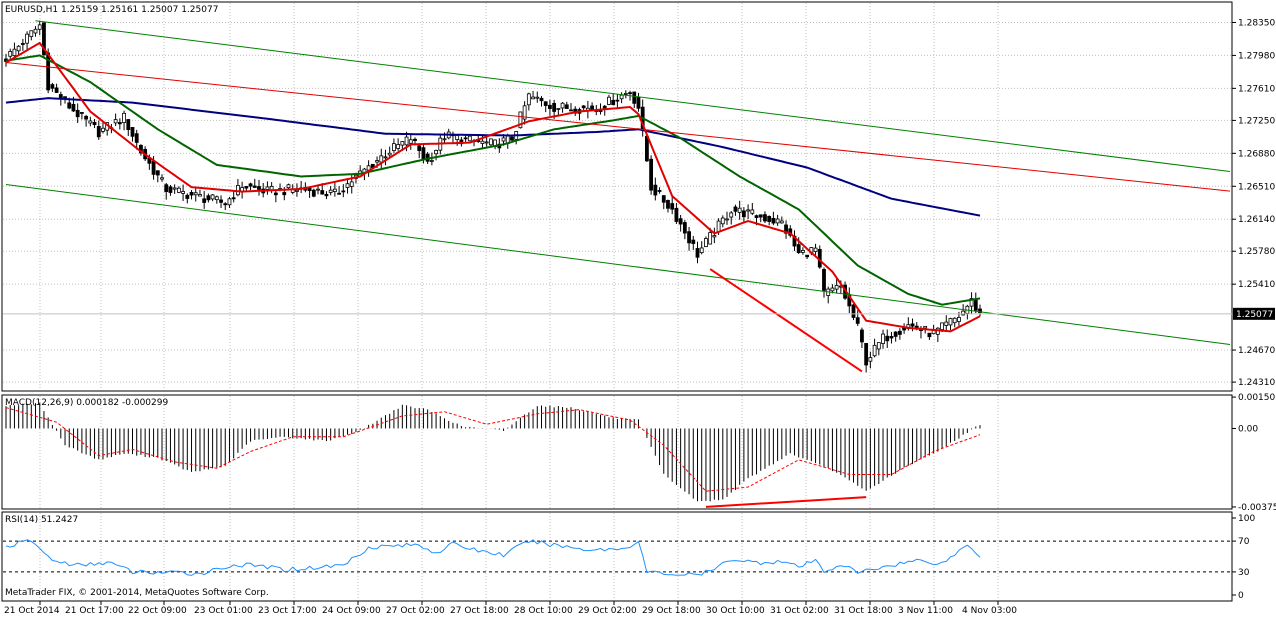 Image resolution: width=1276 pixels, height=623 pixels. What do you see at coordinates (671, 611) in the screenshot?
I see `x-axis-label: 29 Oct 18:00` at bounding box center [671, 611].